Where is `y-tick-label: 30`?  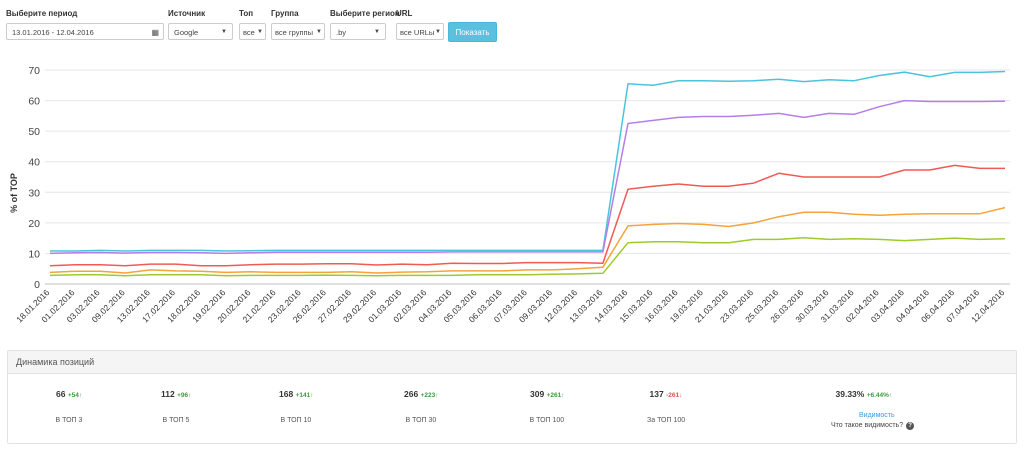
y-tick-label: 30 is located at coordinates (34, 193).